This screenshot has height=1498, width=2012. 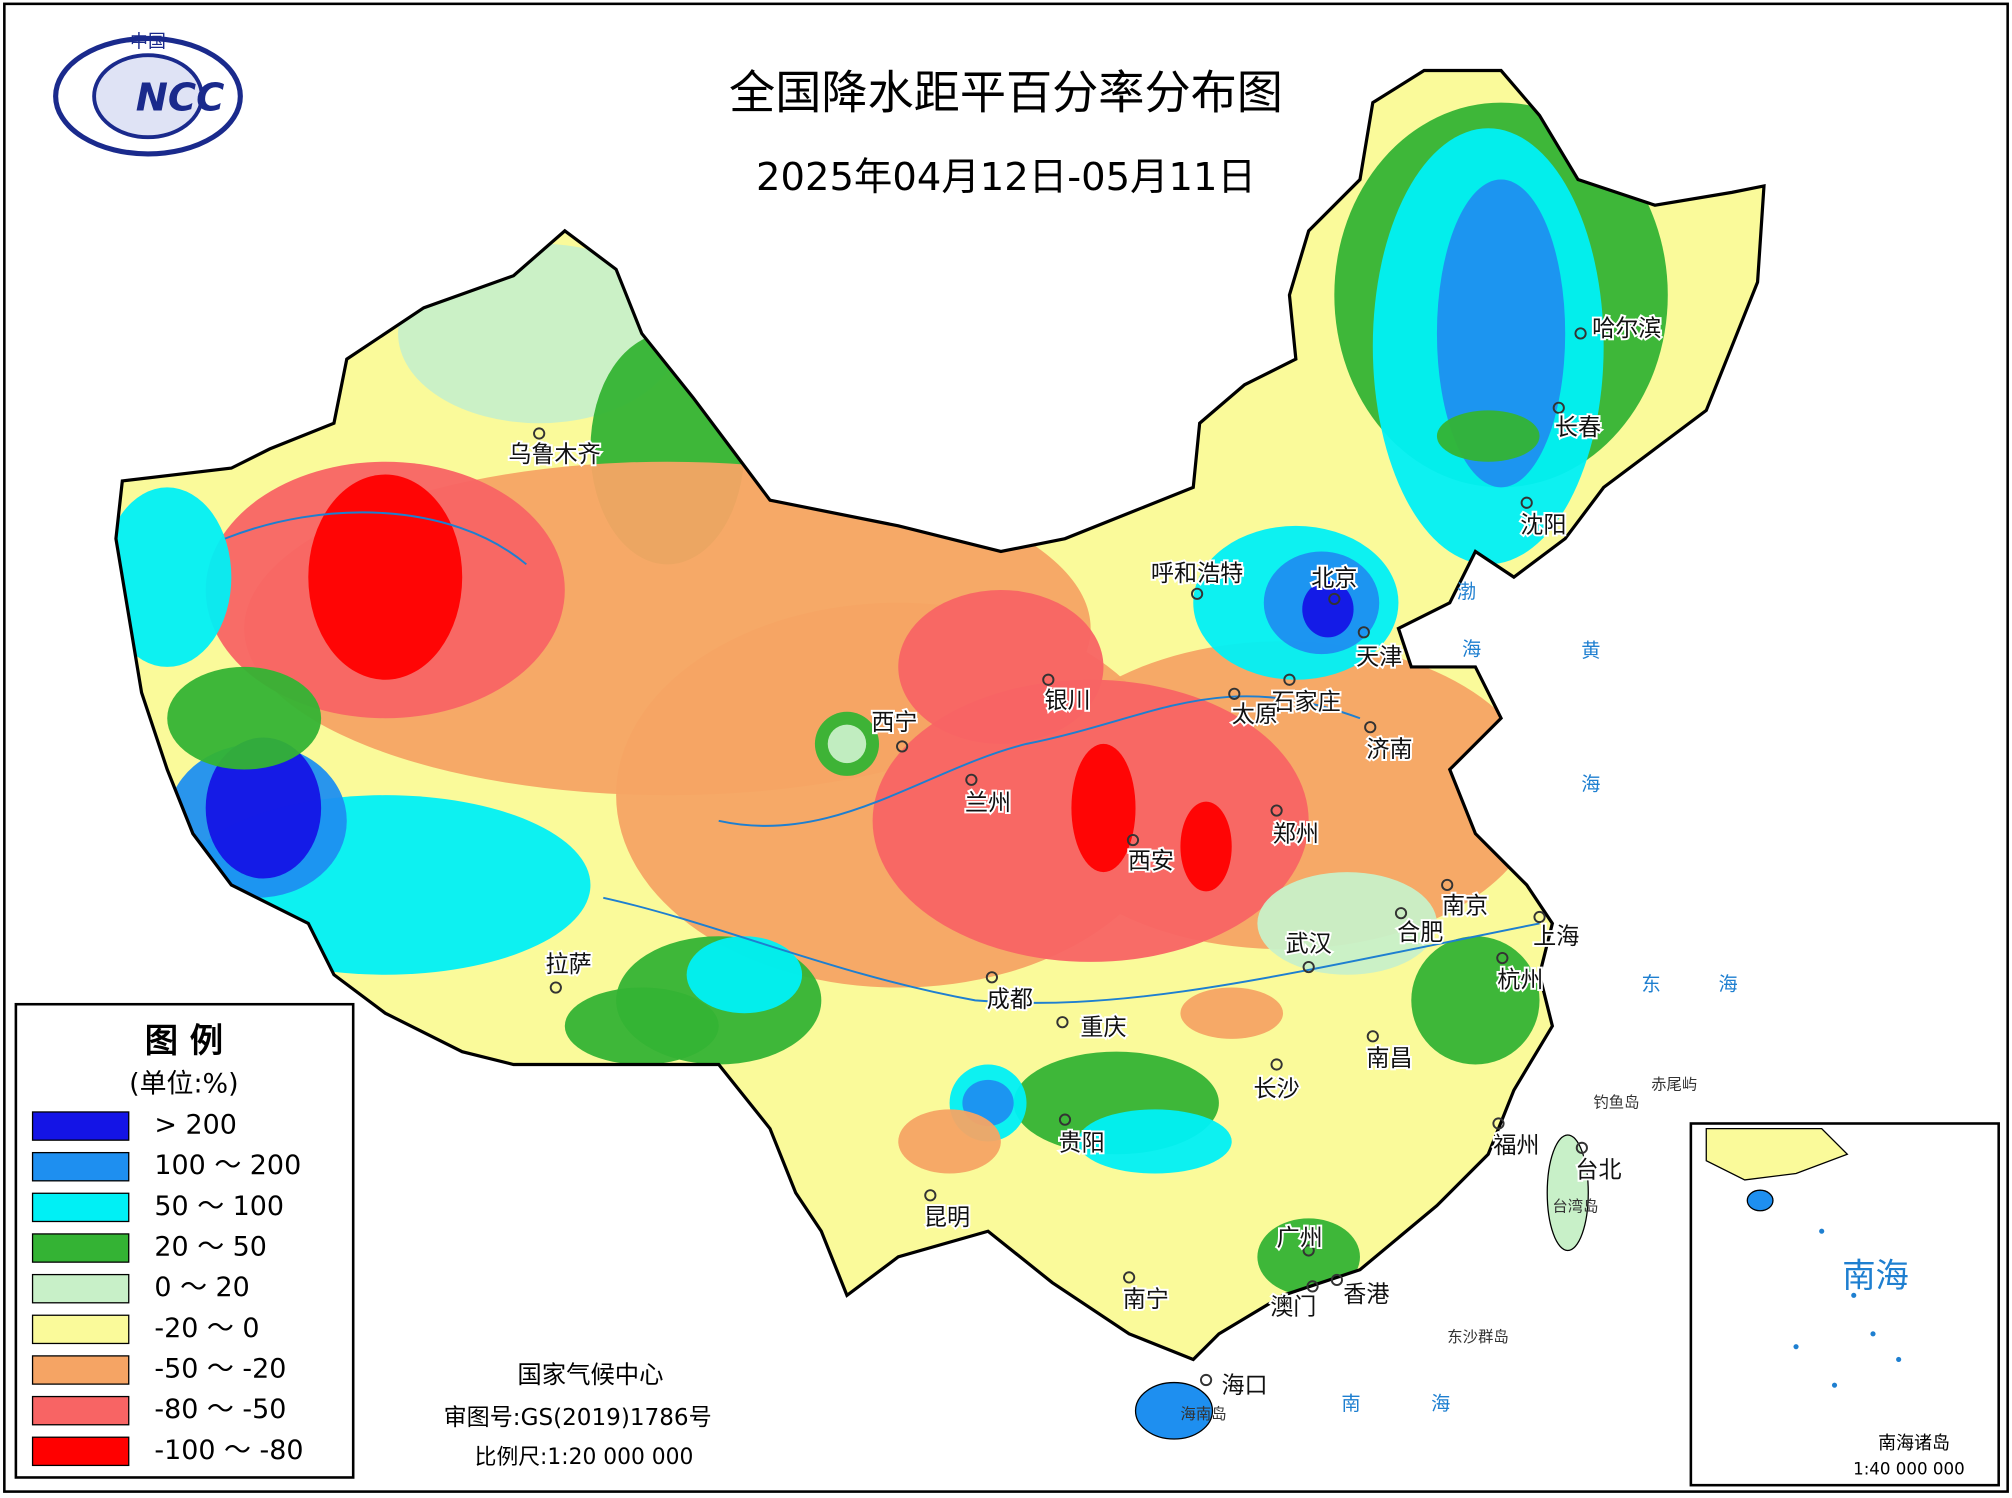 What do you see at coordinates (569, 965) in the screenshot?
I see `city-label: 拉萨` at bounding box center [569, 965].